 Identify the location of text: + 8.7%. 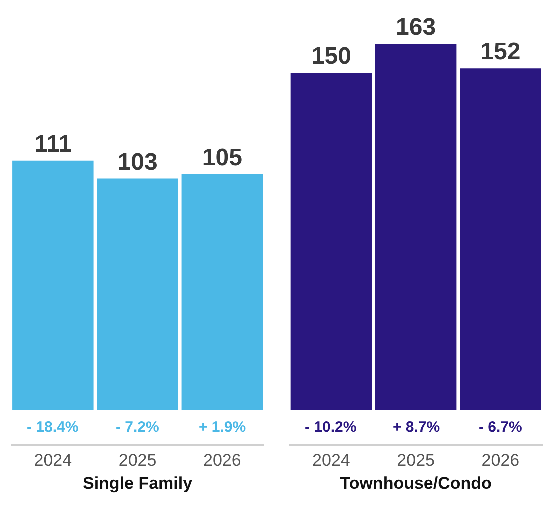
(416, 427).